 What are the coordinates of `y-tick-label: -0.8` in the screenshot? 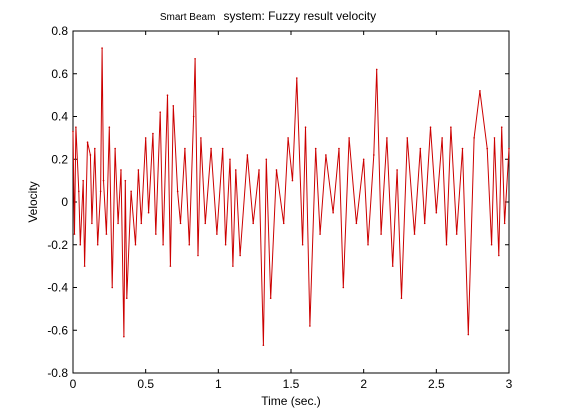 It's located at (57, 373).